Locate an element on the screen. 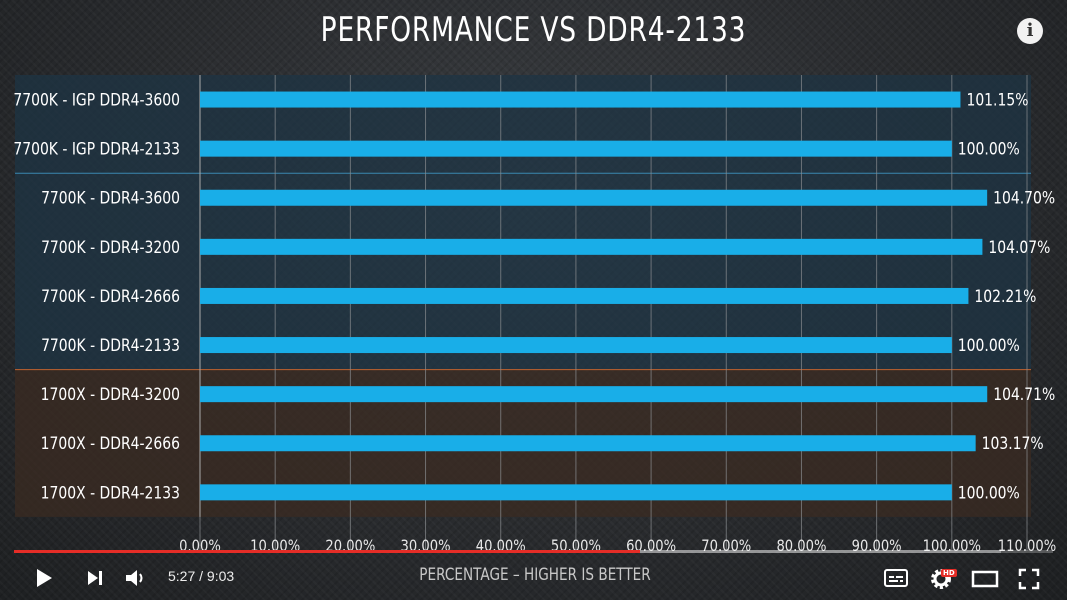  category-label: 1700X - DDR4-3200 is located at coordinates (110, 395).